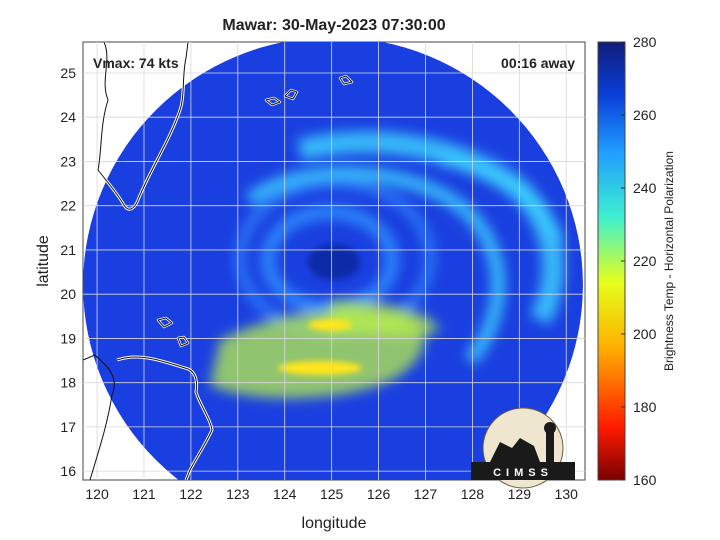 The width and height of the screenshot is (720, 540). I want to click on colorbar-gradient, so click(611, 261).